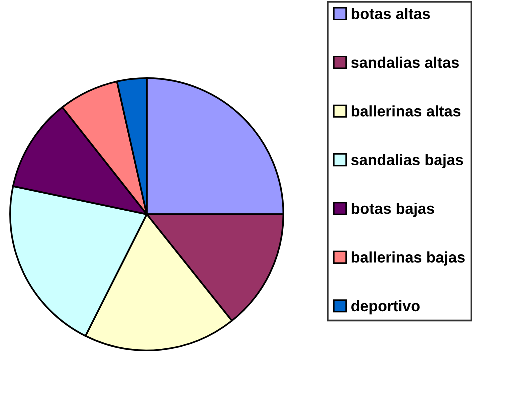 The height and width of the screenshot is (417, 508). What do you see at coordinates (386, 307) in the screenshot?
I see `legend-label: deportivo` at bounding box center [386, 307].